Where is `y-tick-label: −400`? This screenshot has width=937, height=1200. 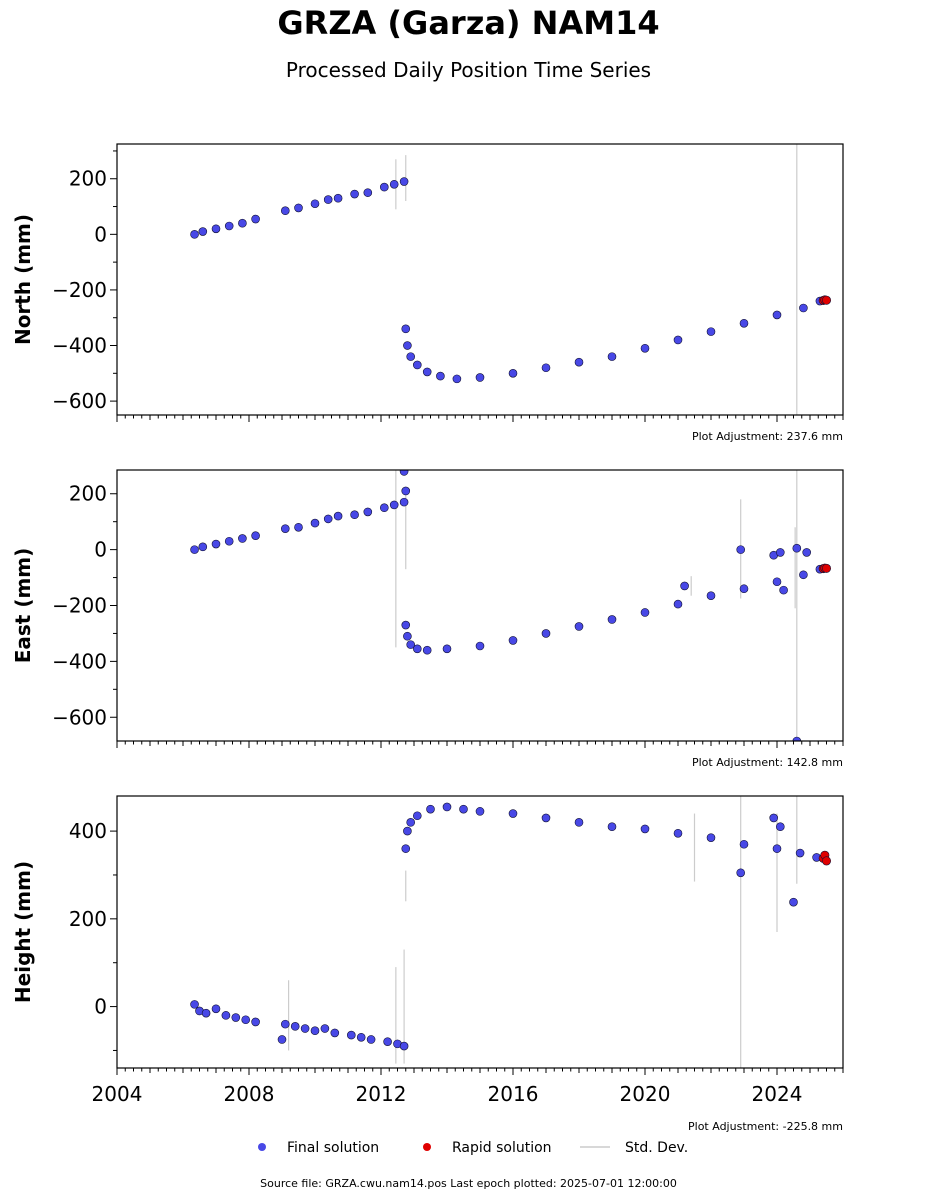
y-tick-label: −400 is located at coordinates (79, 346).